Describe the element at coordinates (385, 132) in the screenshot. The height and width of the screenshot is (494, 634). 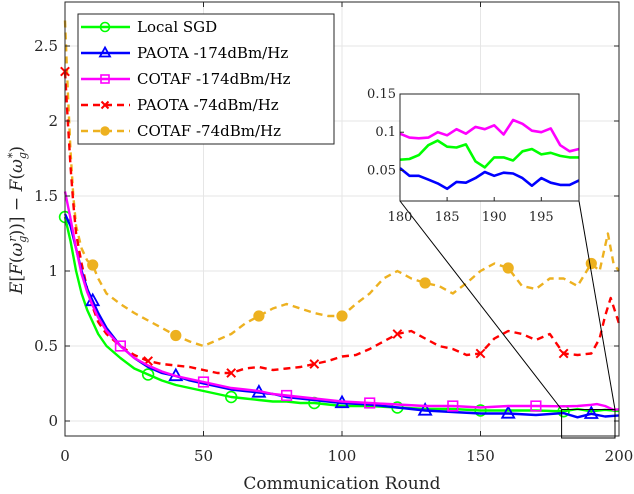
I see `inset-y-tick-label: 0.1` at that location.